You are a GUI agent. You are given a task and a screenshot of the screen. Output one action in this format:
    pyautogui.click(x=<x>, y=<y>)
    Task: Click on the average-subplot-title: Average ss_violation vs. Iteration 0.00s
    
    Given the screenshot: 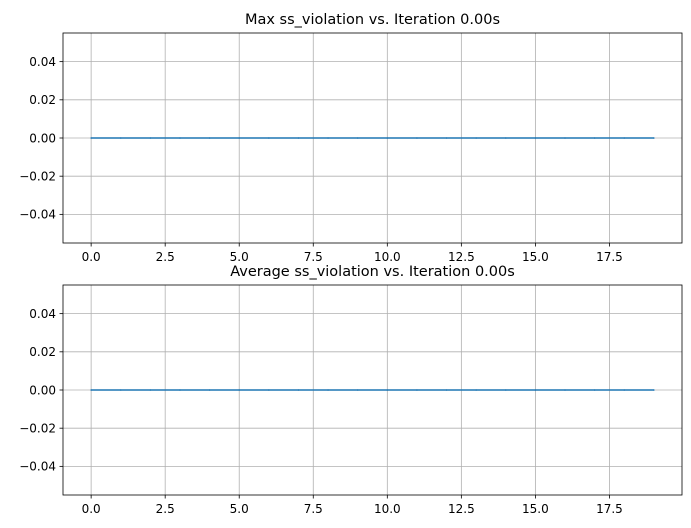 What is the action you would take?
    pyautogui.click(x=372, y=272)
    